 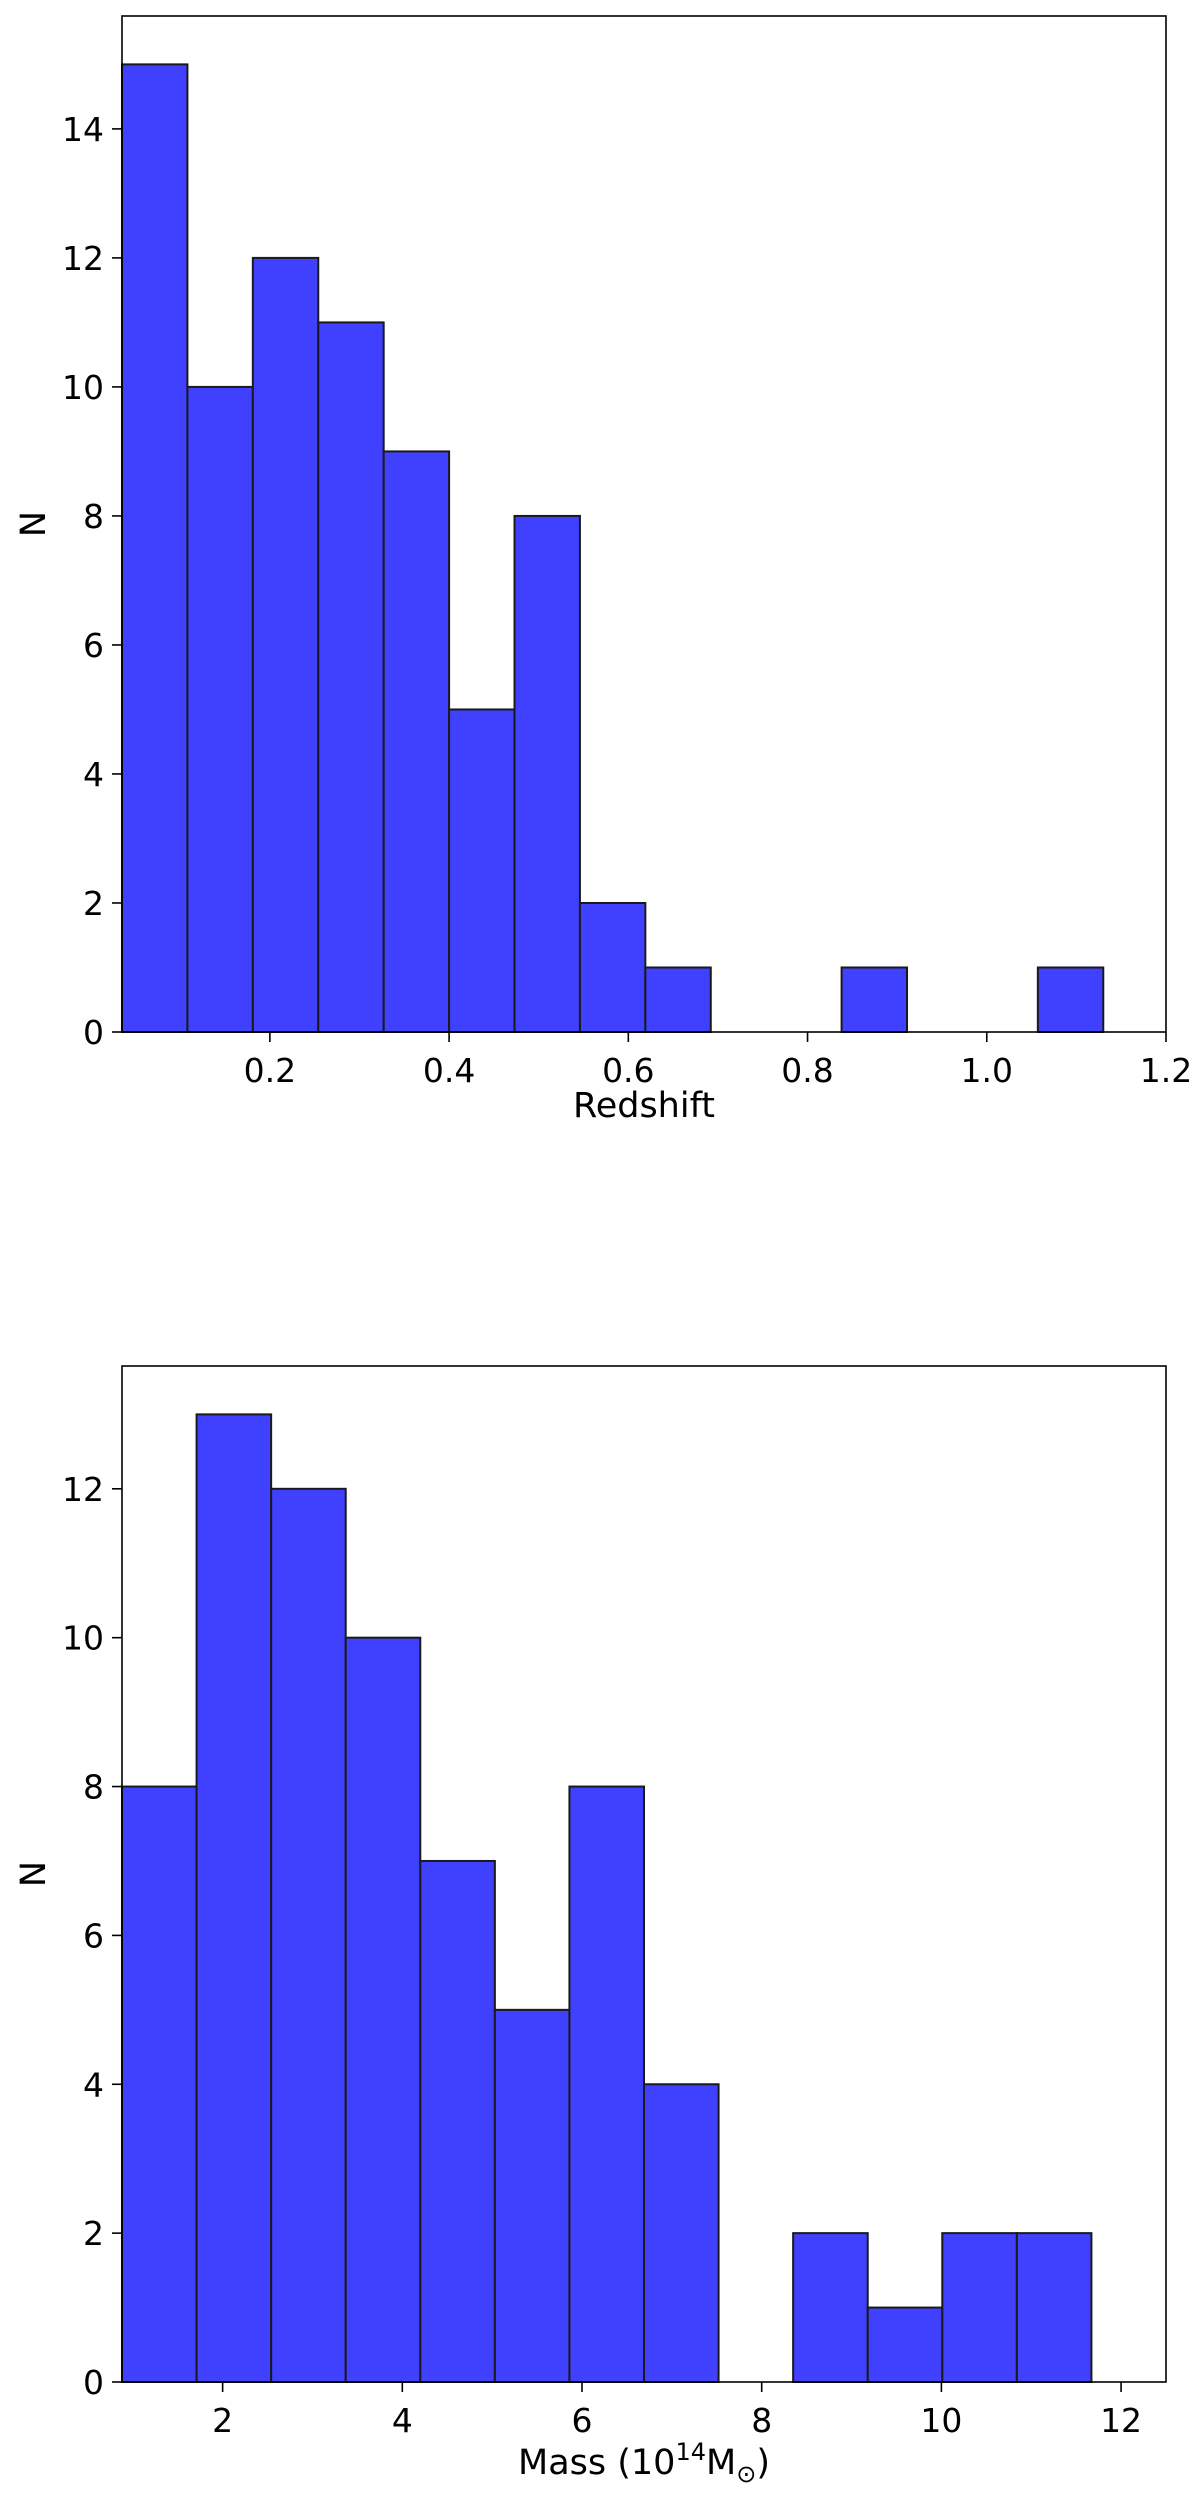 What do you see at coordinates (83, 1489) in the screenshot?
I see `mass-y-tick-label-6: 12` at bounding box center [83, 1489].